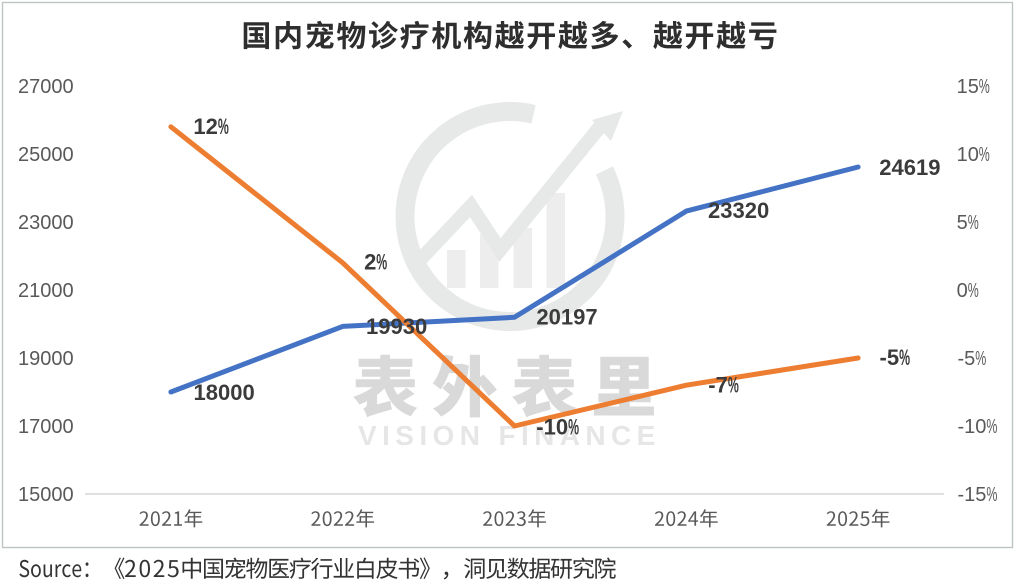 The image size is (1016, 585). I want to click on svg-text: -15, so click(972, 495).